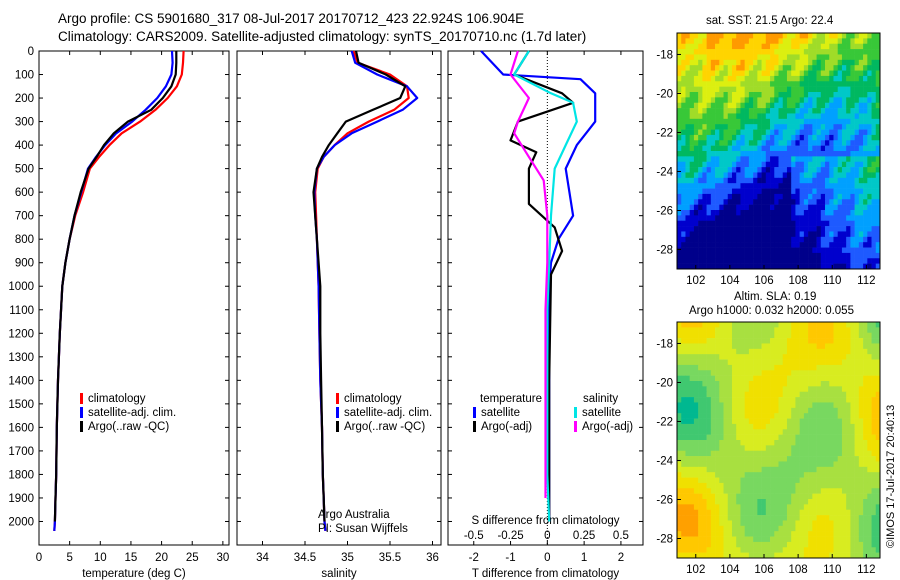 The width and height of the screenshot is (900, 580). I want to click on x-axis-label: salinity, so click(338, 574).